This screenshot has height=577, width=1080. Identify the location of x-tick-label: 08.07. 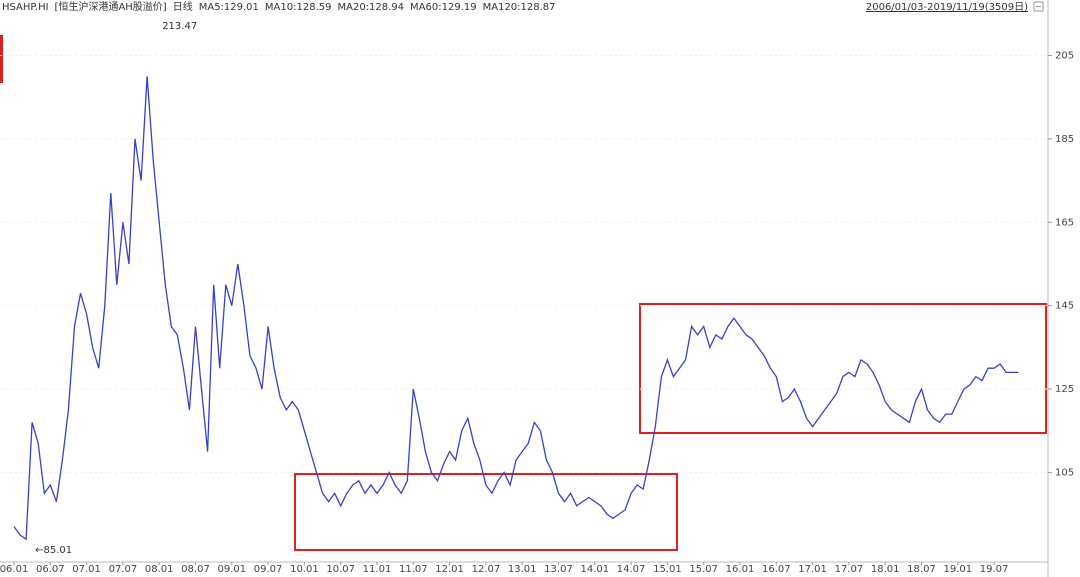
(195, 569).